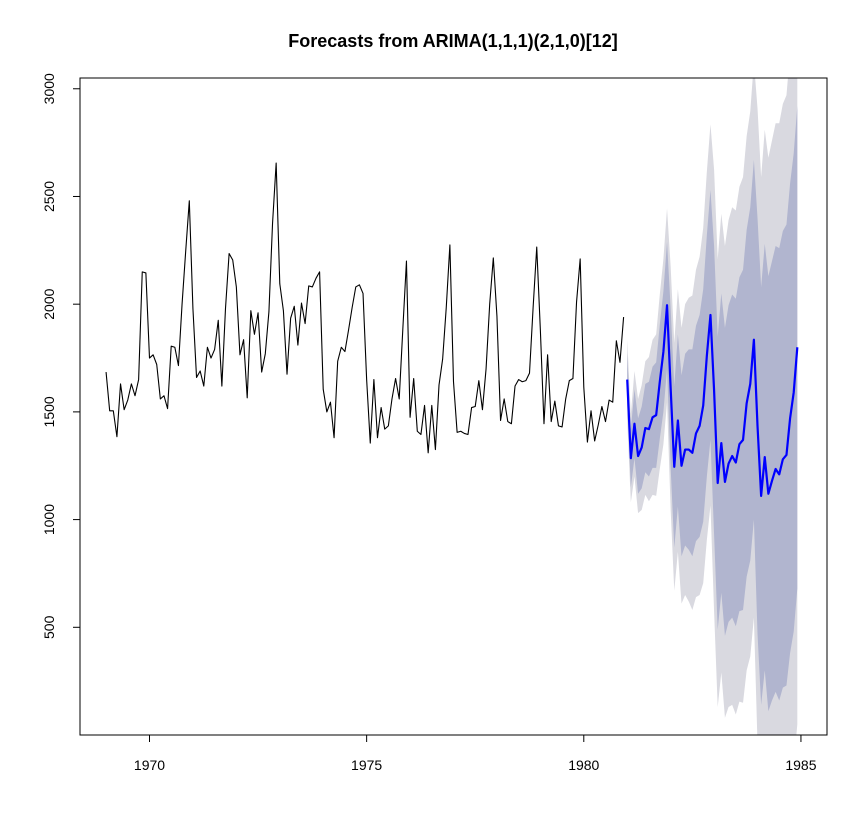 This screenshot has width=867, height=833. Describe the element at coordinates (49, 88) in the screenshot. I see `y-tick-label: 3000` at that location.